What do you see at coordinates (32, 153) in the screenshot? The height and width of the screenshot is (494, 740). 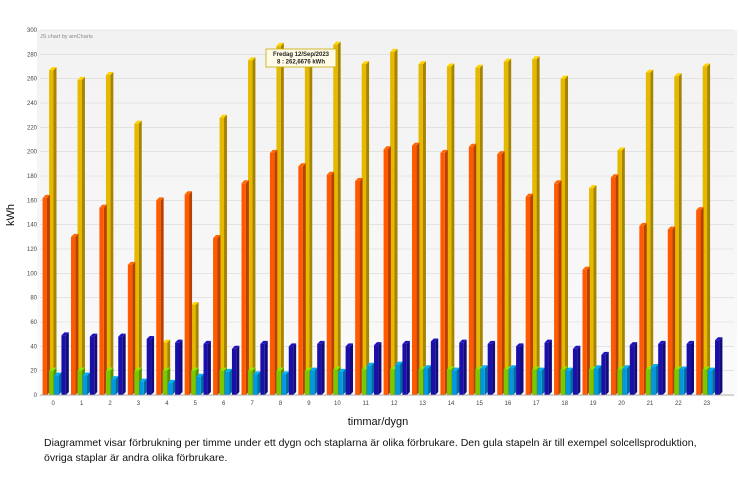 I see `y-tick-label: 200` at bounding box center [32, 153].